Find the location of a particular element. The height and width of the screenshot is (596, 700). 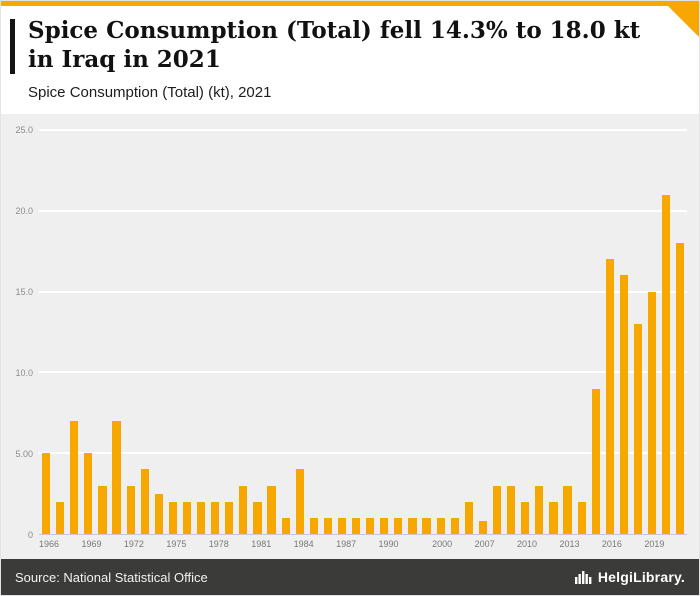

bar-2016 is located at coordinates (609, 396).